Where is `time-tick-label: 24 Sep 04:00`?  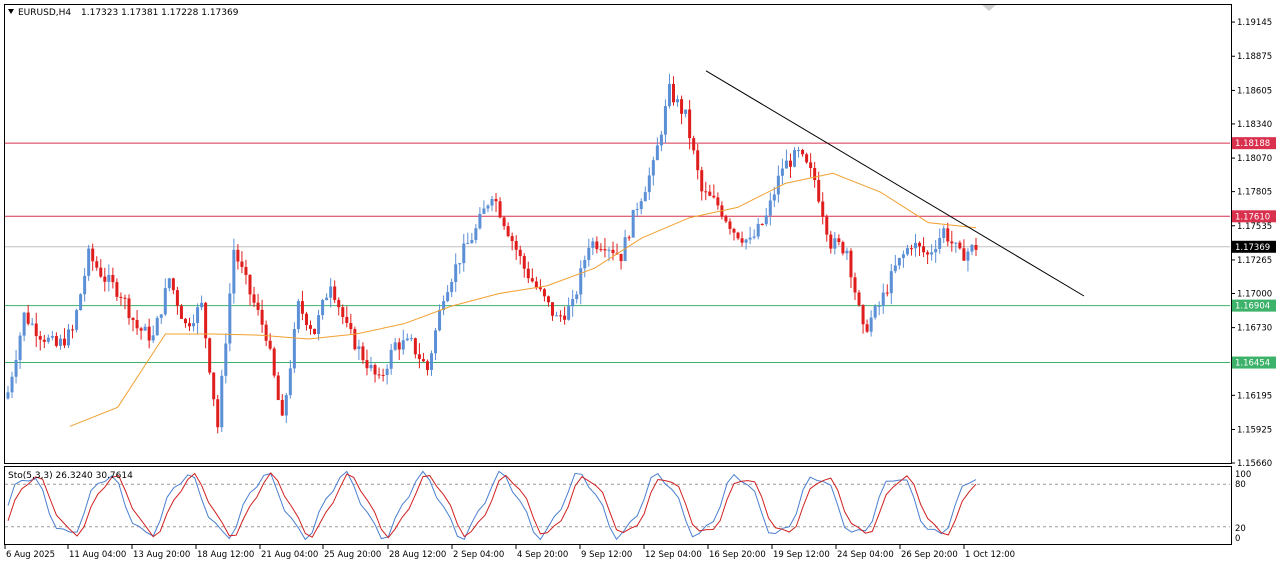
time-tick-label: 24 Sep 04:00 is located at coordinates (865, 555).